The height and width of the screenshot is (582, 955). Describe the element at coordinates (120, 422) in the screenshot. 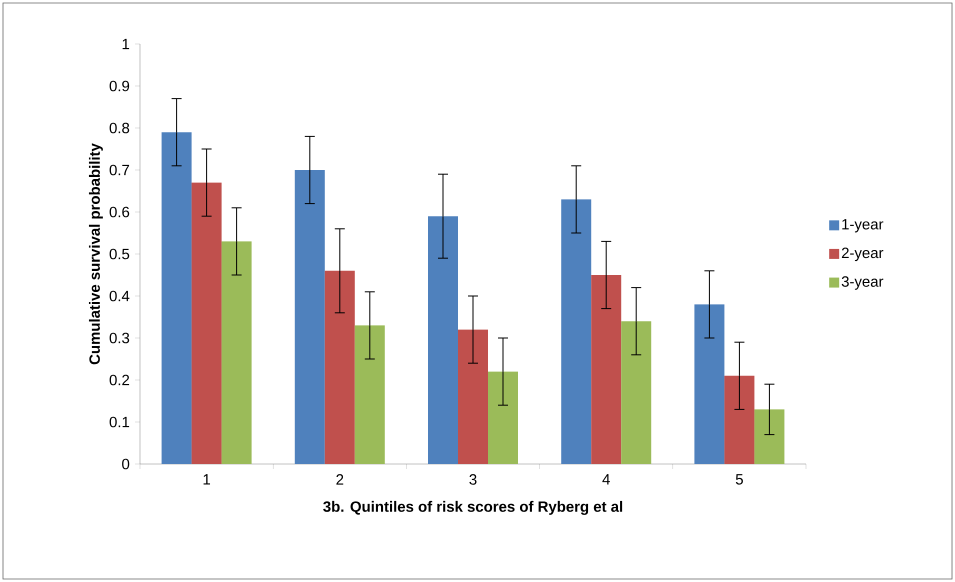

I see `y-tick-label: 0.1` at that location.